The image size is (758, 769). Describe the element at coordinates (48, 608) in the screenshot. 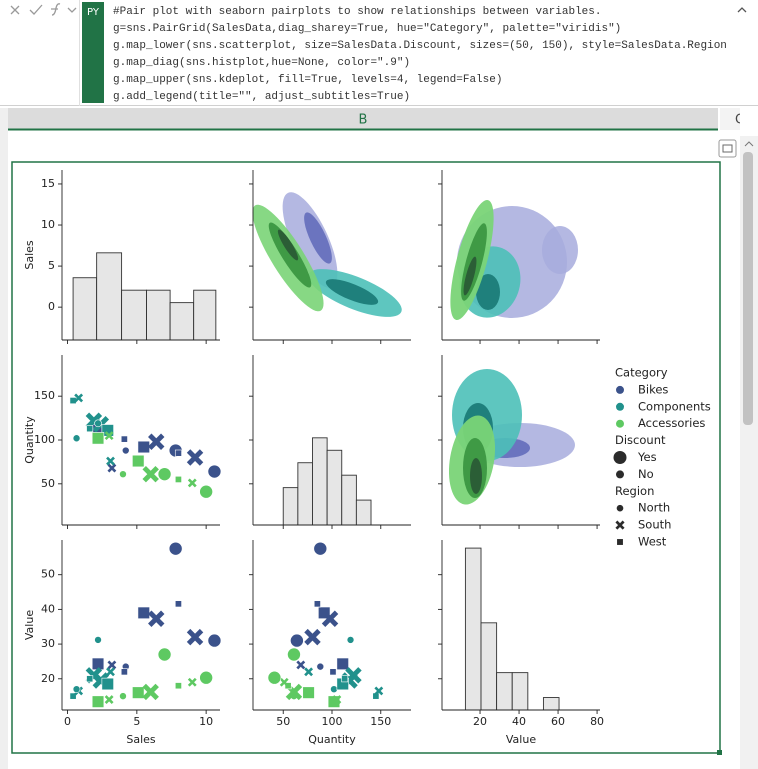

I see `y-tick-label: 40` at that location.